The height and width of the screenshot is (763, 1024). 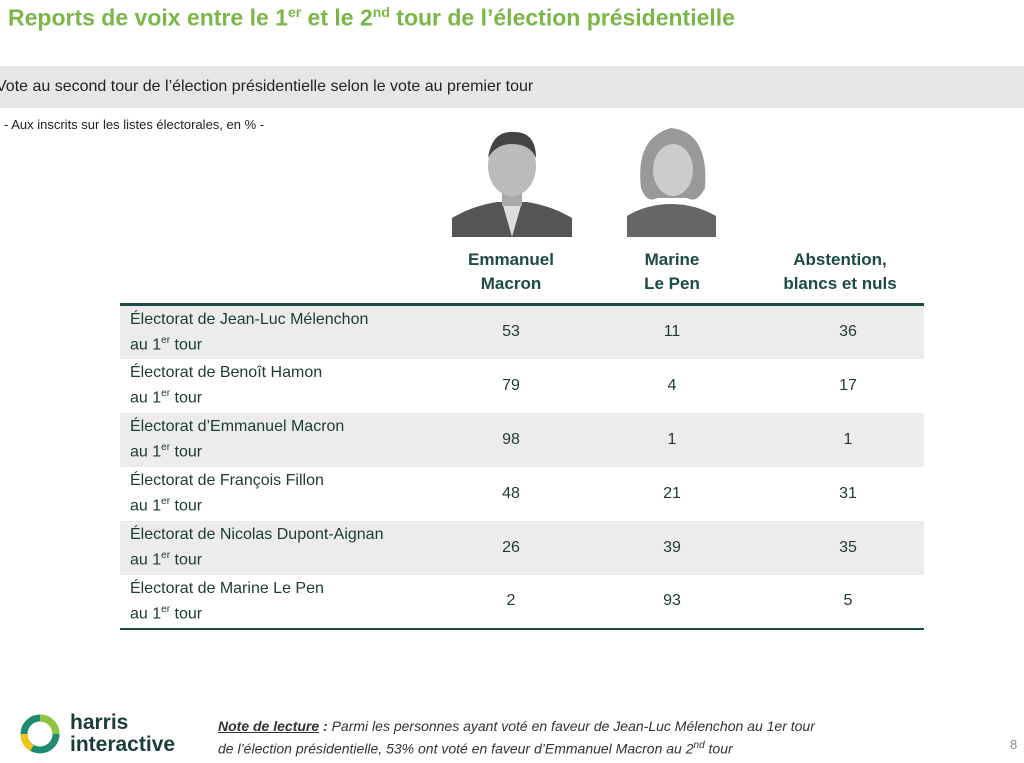 What do you see at coordinates (123, 744) in the screenshot?
I see `logo-text: interactive` at bounding box center [123, 744].